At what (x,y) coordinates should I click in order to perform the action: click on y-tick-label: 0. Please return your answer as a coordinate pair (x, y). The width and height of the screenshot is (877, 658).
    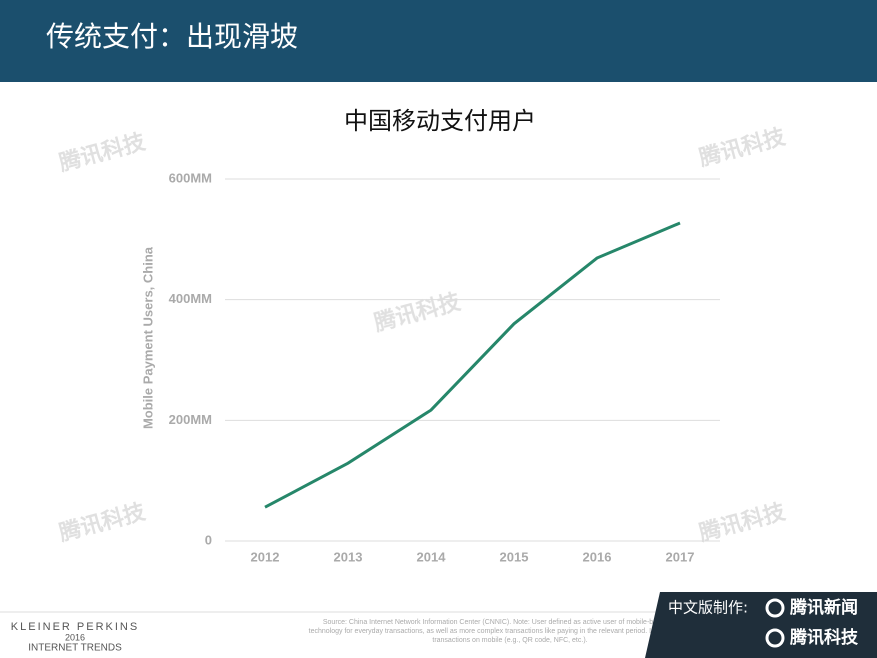
    Looking at the image, I should click on (208, 539).